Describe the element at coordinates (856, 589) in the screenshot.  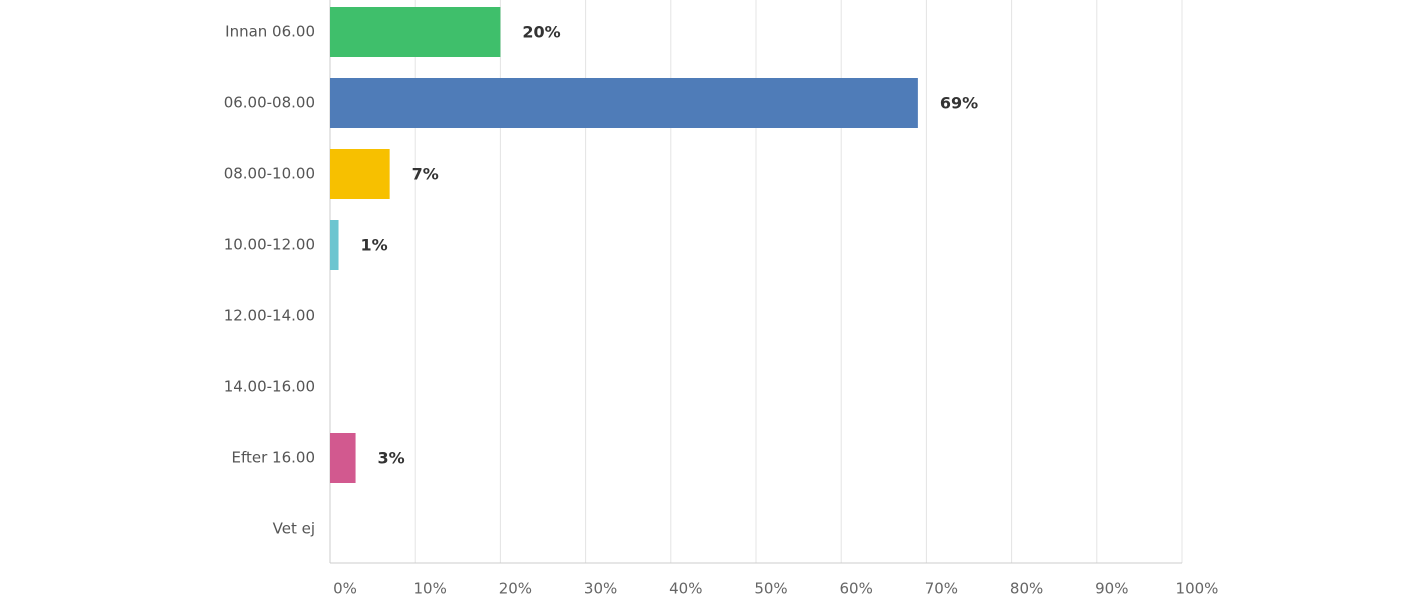
I see `x-tick-label: 60%` at that location.